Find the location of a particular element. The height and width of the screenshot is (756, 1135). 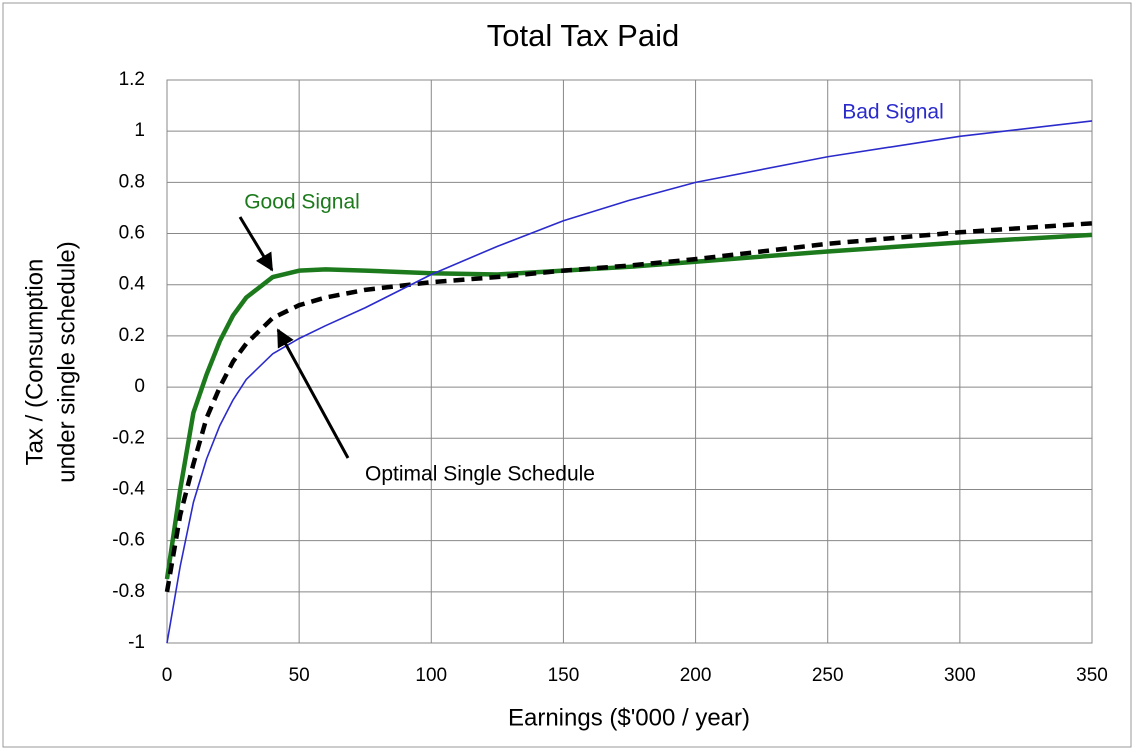

y-tick-label: 0 is located at coordinates (139, 386).